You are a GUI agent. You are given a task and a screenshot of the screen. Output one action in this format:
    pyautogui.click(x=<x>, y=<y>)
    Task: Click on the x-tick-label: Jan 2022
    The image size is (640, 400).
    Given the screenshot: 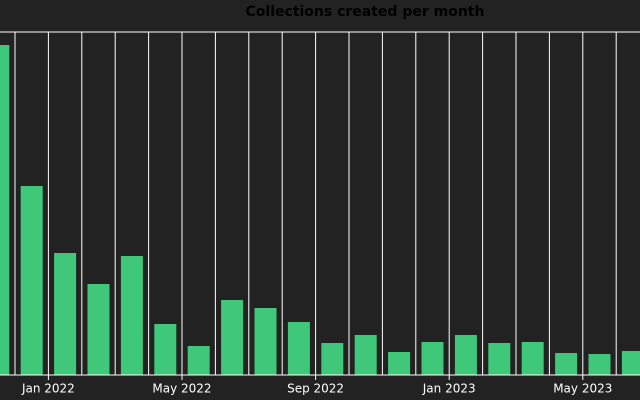 What is the action you would take?
    pyautogui.click(x=48, y=389)
    